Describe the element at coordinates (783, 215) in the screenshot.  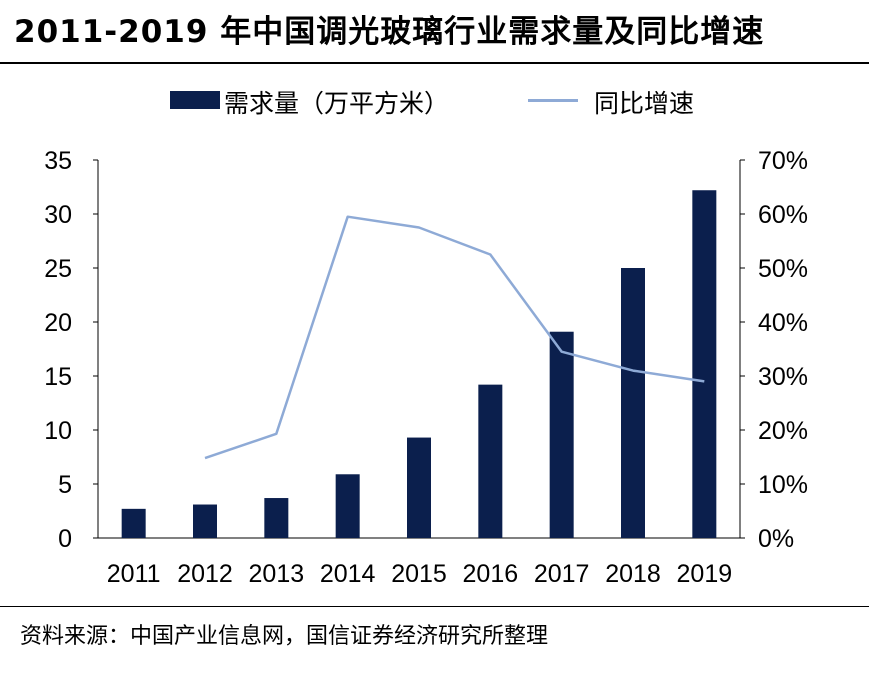
I see `y-right-tick-label: 60%` at that location.